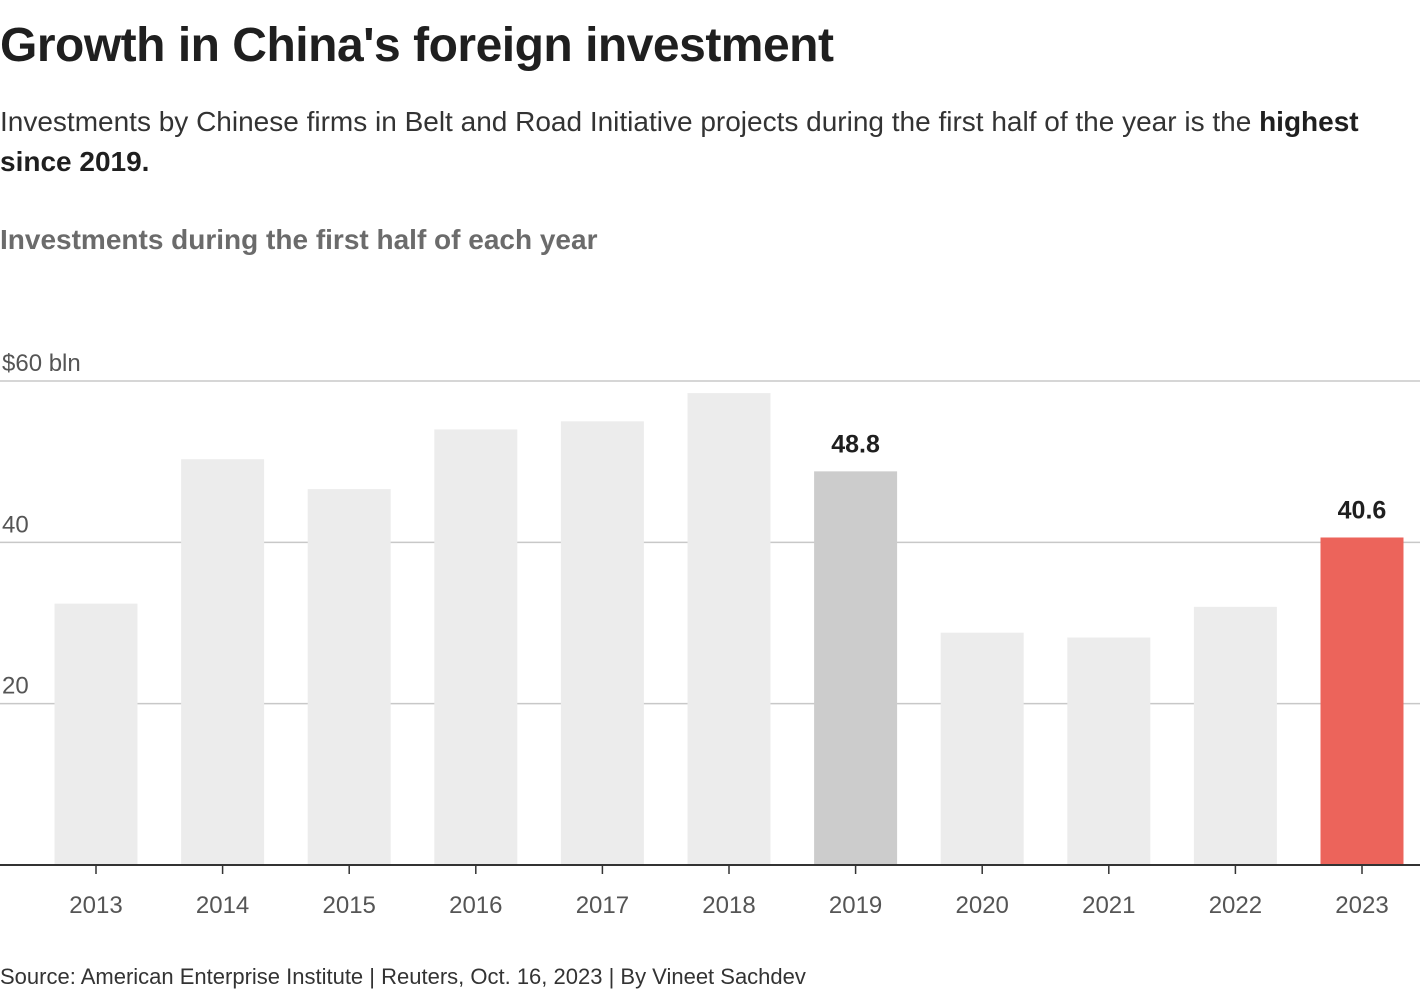 This screenshot has width=1420, height=1000. I want to click on subtitle-emphasis: highest since 2019., so click(679, 141).